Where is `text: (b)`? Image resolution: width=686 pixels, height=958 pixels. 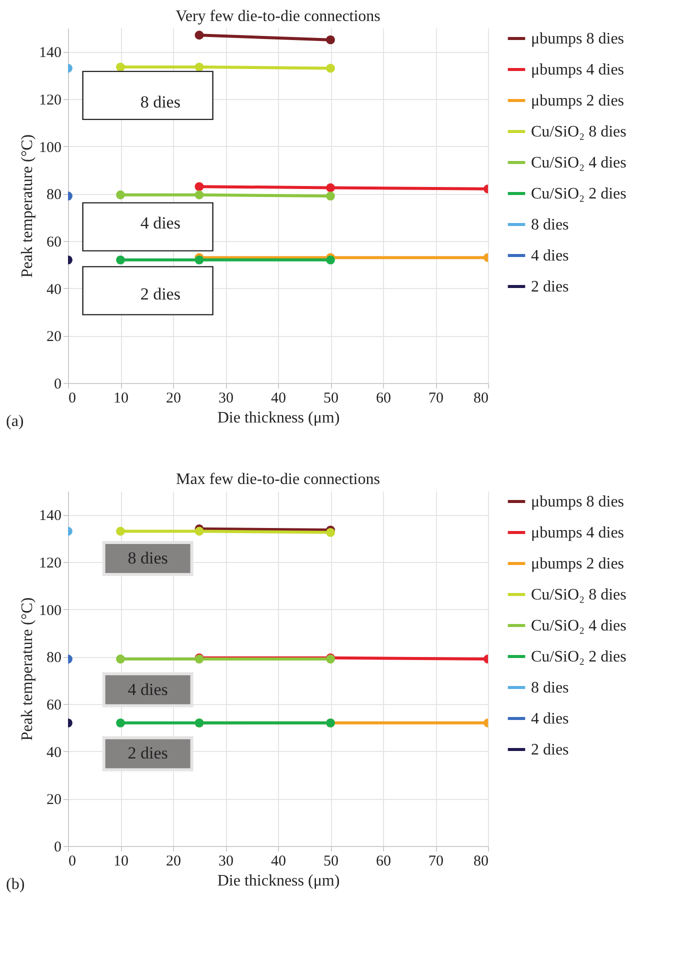
text: (b) is located at coordinates (15, 884).